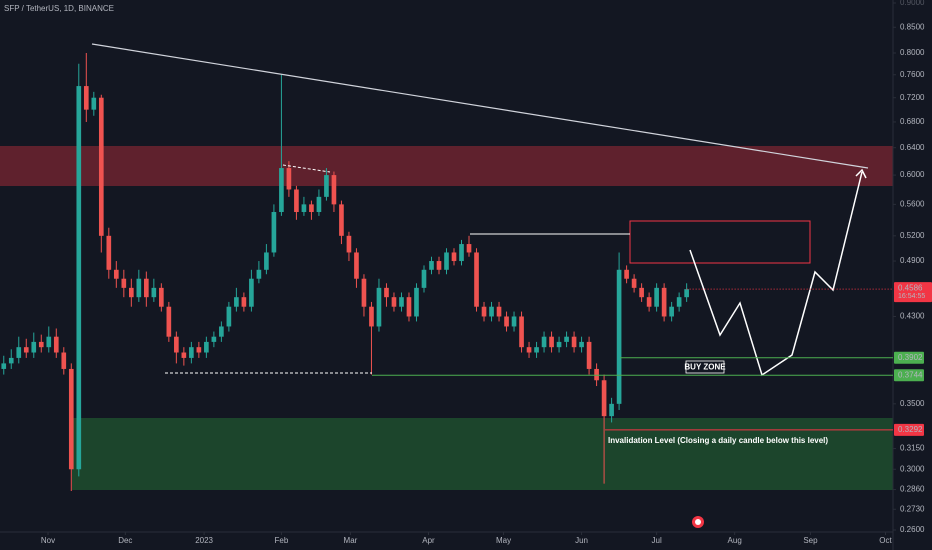 Image resolution: width=932 pixels, height=550 pixels. What do you see at coordinates (912, 74) in the screenshot?
I see `y-tick-label: 0.7600` at bounding box center [912, 74].